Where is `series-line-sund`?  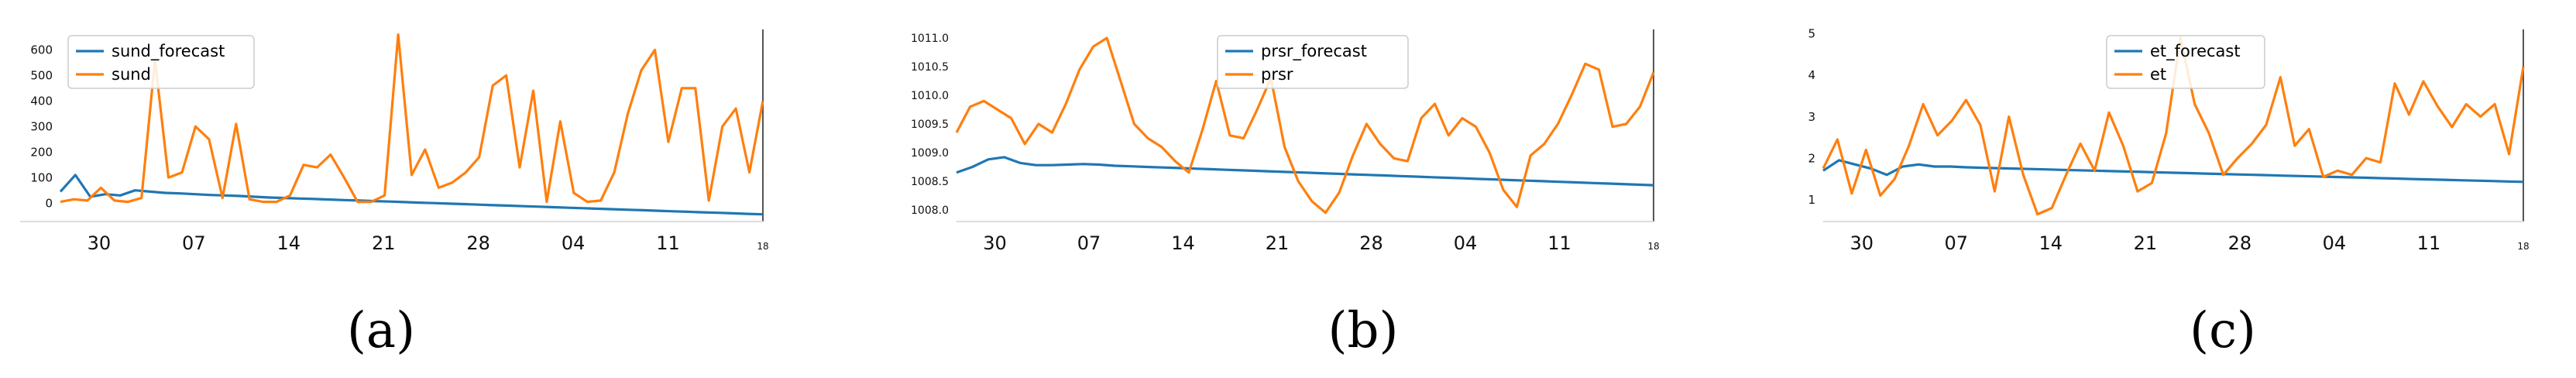
series-line-sund is located at coordinates (412, 118).